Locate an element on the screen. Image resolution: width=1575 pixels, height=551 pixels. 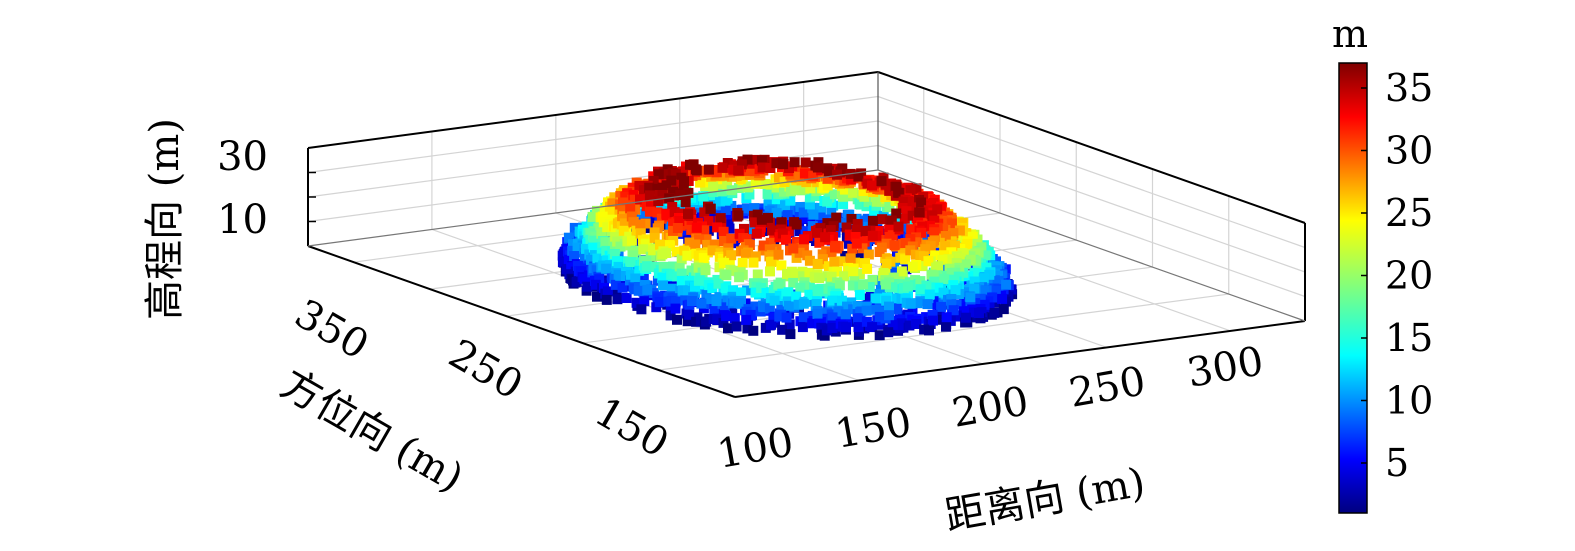
axis-edge is located at coordinates (521, 321).